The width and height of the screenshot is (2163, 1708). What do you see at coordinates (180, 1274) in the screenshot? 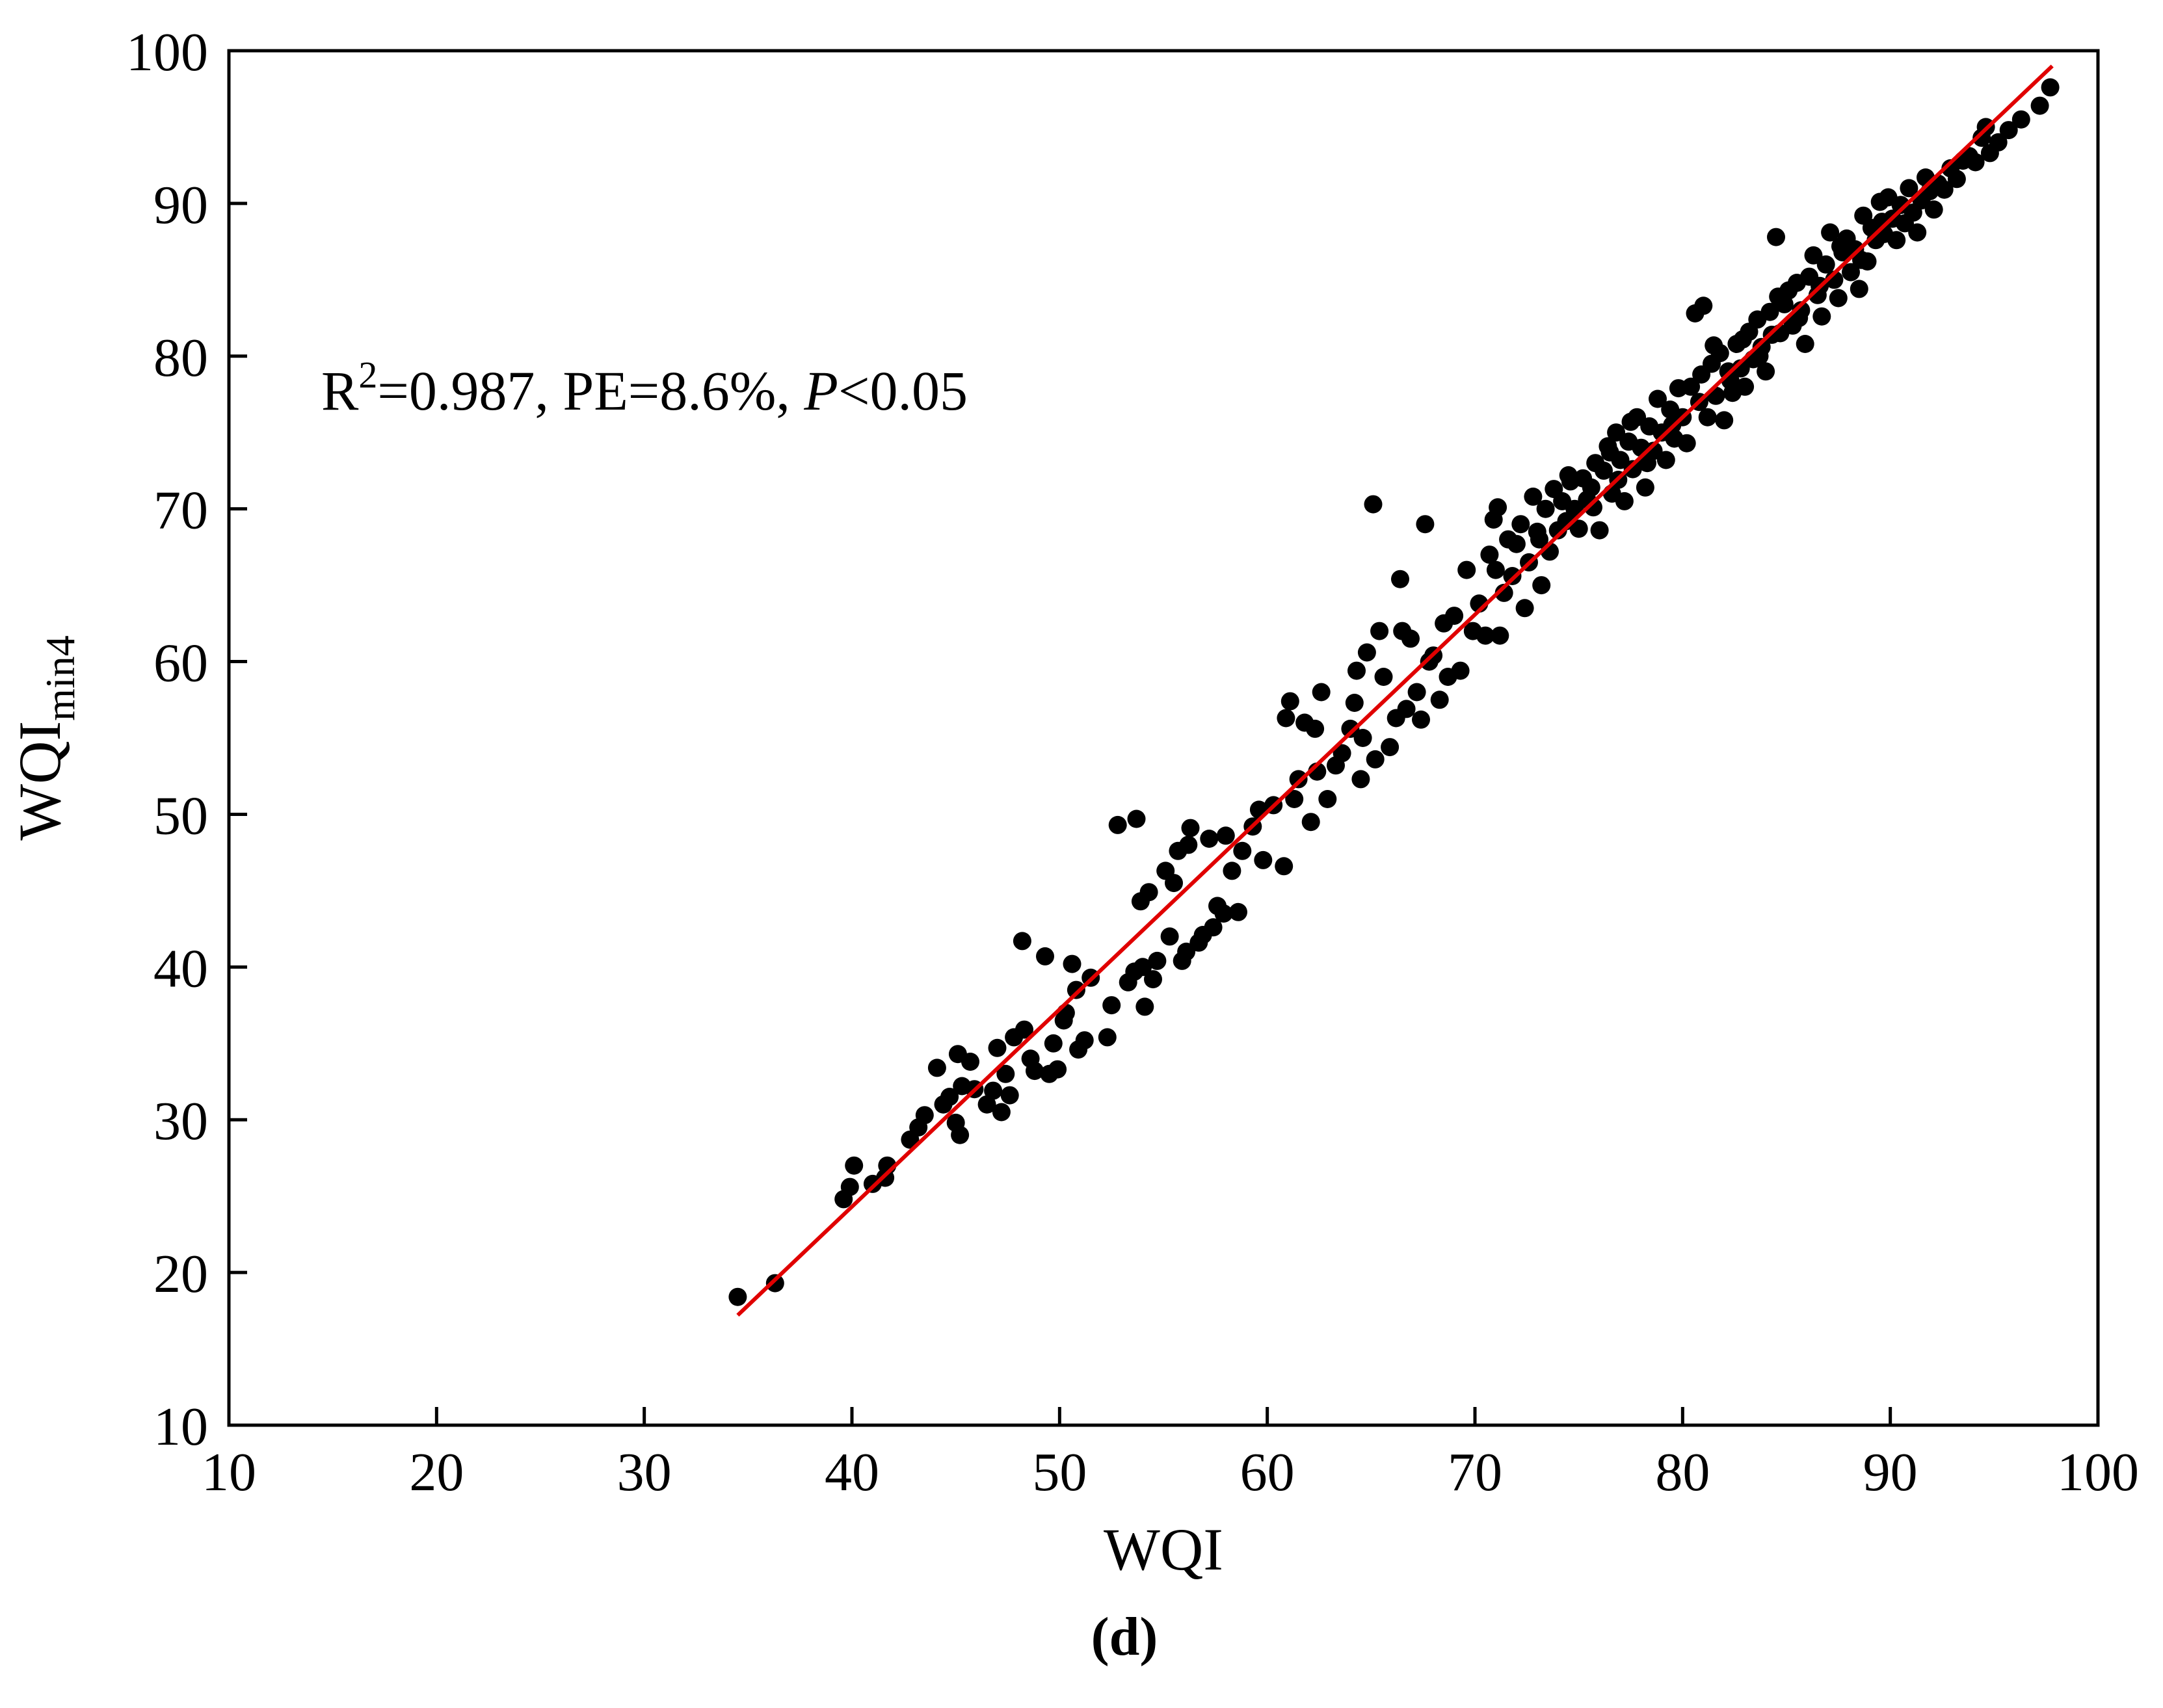
I see `y-tick-label: 20` at bounding box center [180, 1274].